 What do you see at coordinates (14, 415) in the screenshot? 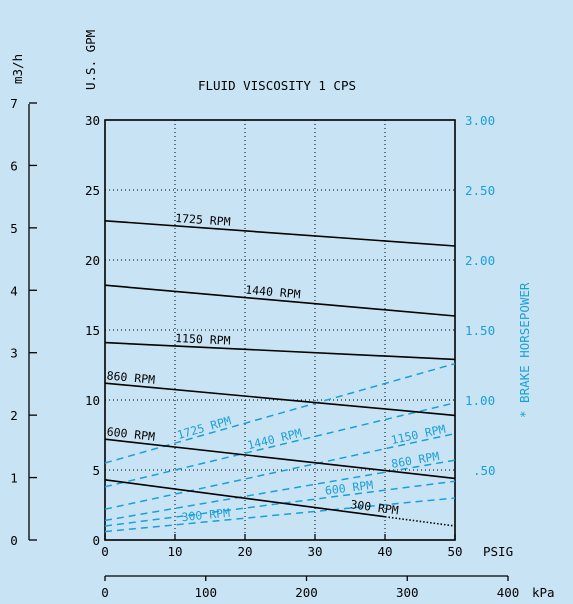
I see `m3h-tick-label: 2` at bounding box center [14, 415].